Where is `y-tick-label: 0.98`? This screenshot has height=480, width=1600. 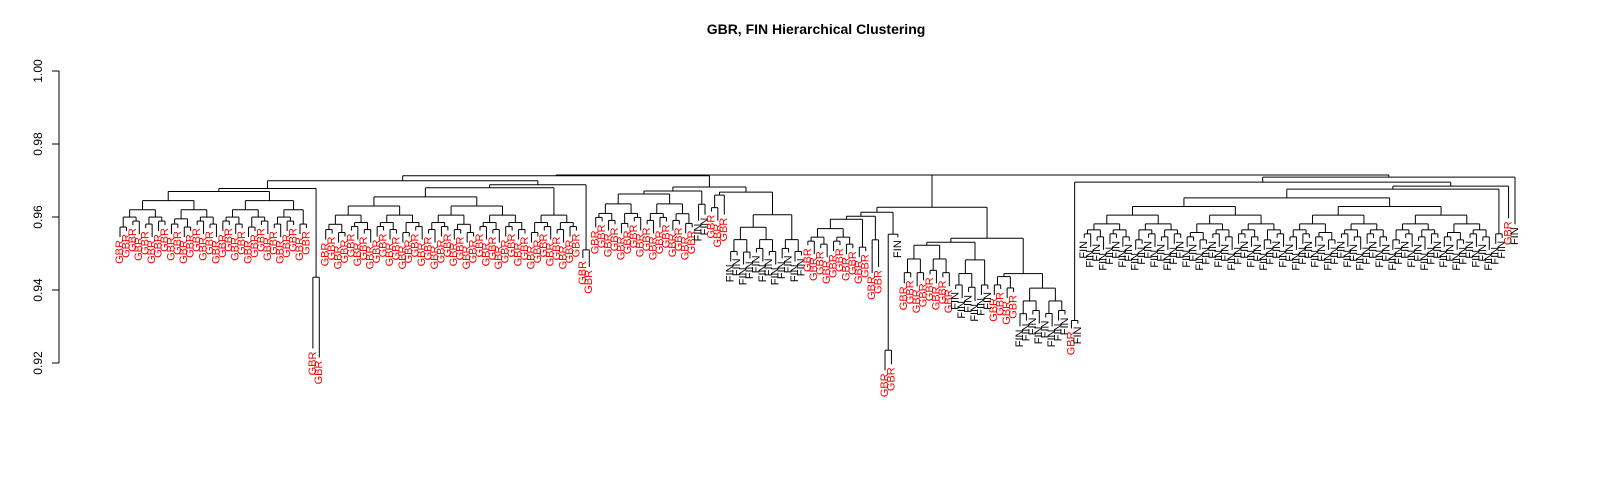
y-tick-label: 0.98 is located at coordinates (38, 144).